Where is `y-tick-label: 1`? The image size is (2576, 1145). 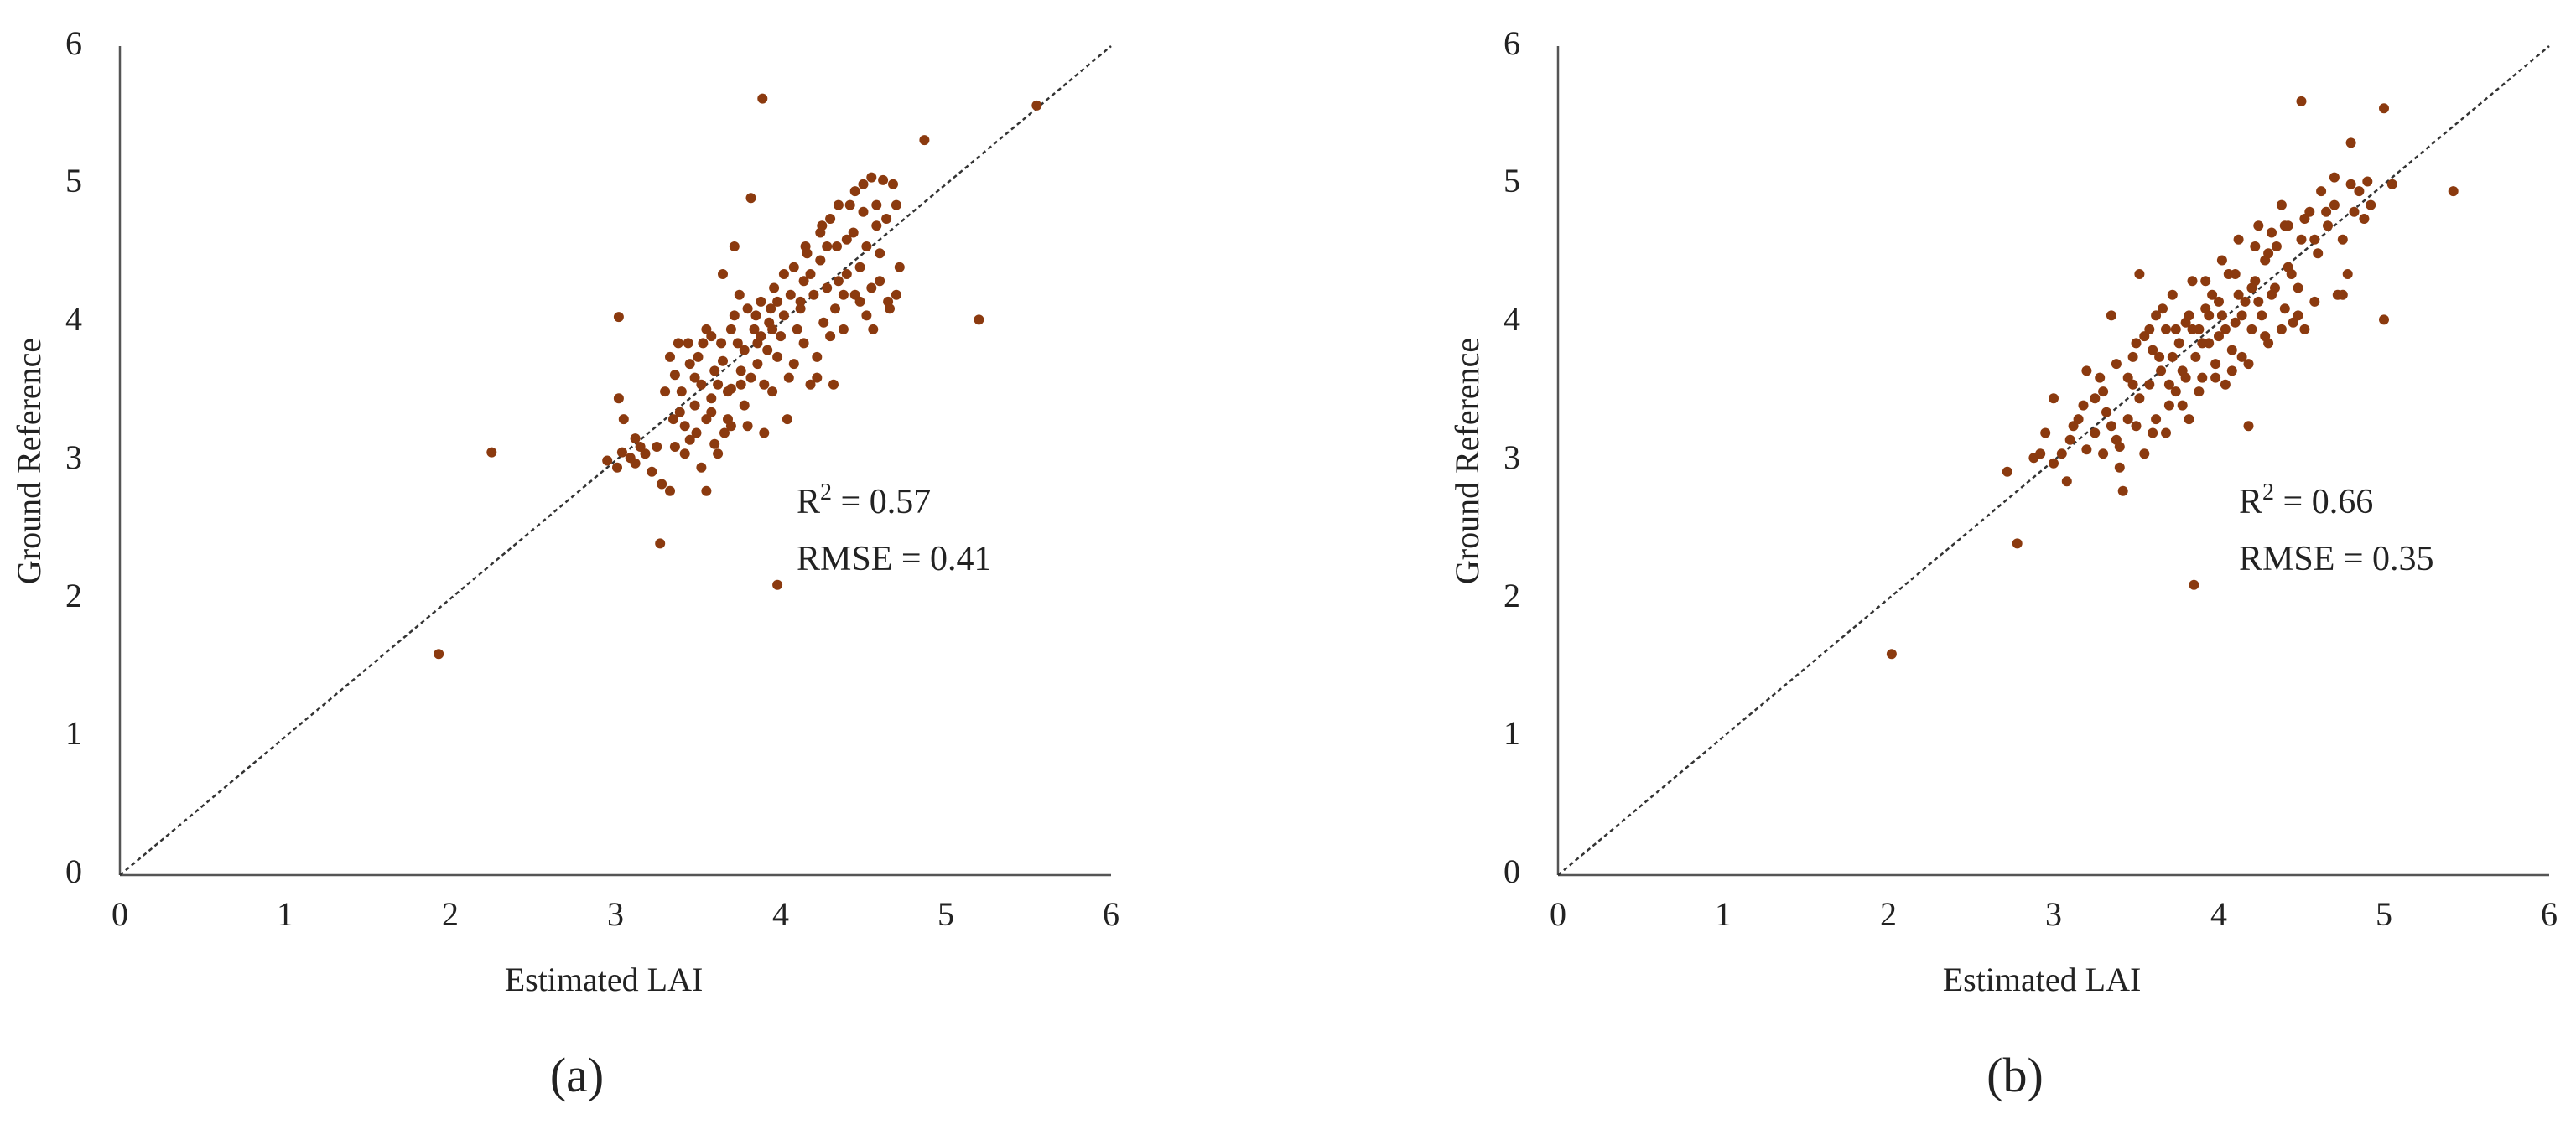
y-tick-label: 1 is located at coordinates (73, 733).